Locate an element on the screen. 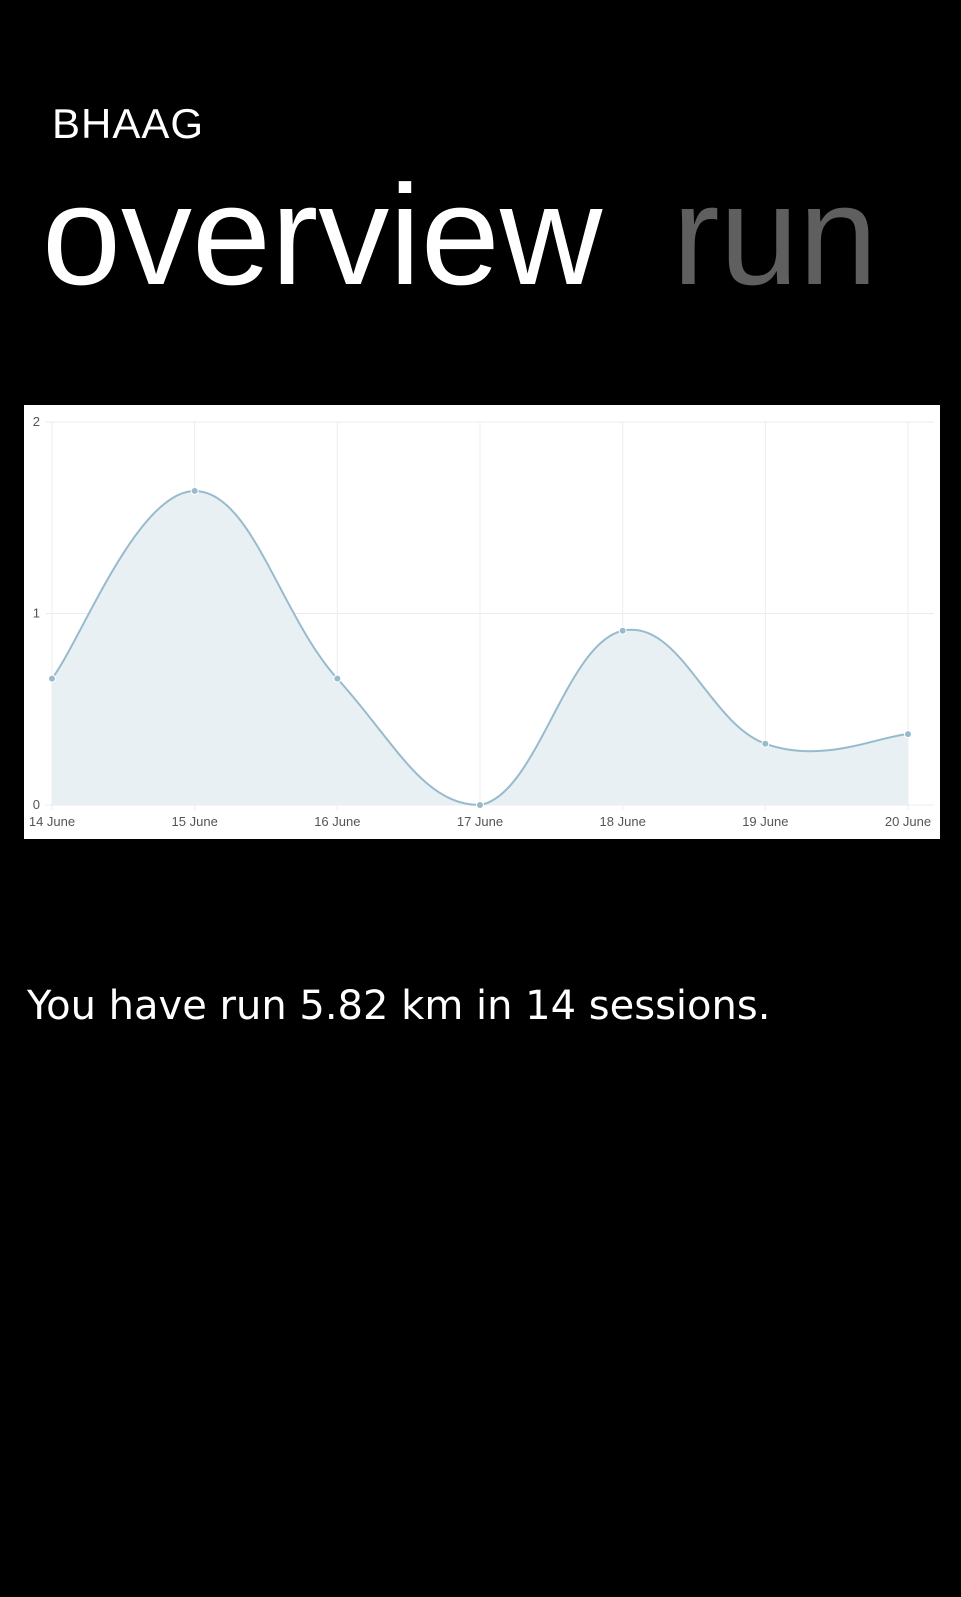  x-tick-label: 14 June is located at coordinates (52, 821).